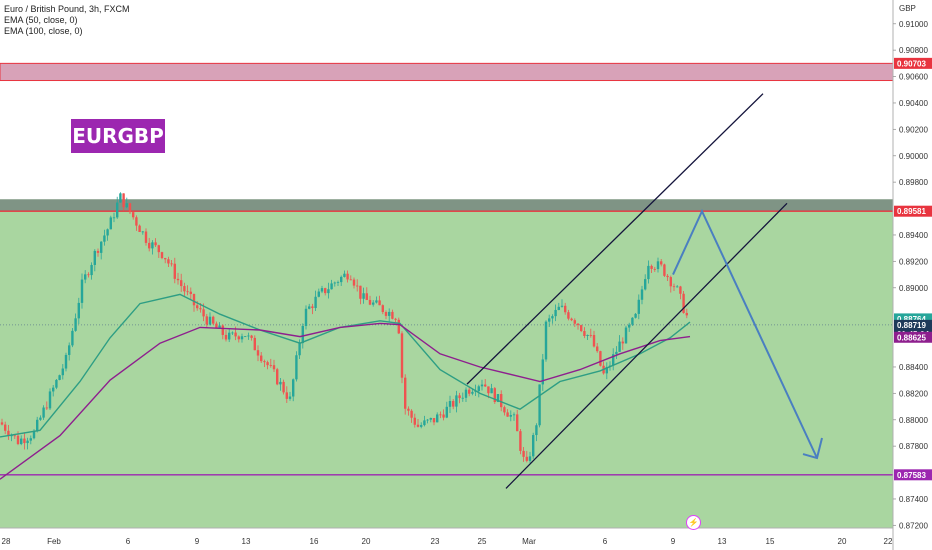 The width and height of the screenshot is (932, 550). I want to click on price-tag-ema100-bg, so click(913, 337).